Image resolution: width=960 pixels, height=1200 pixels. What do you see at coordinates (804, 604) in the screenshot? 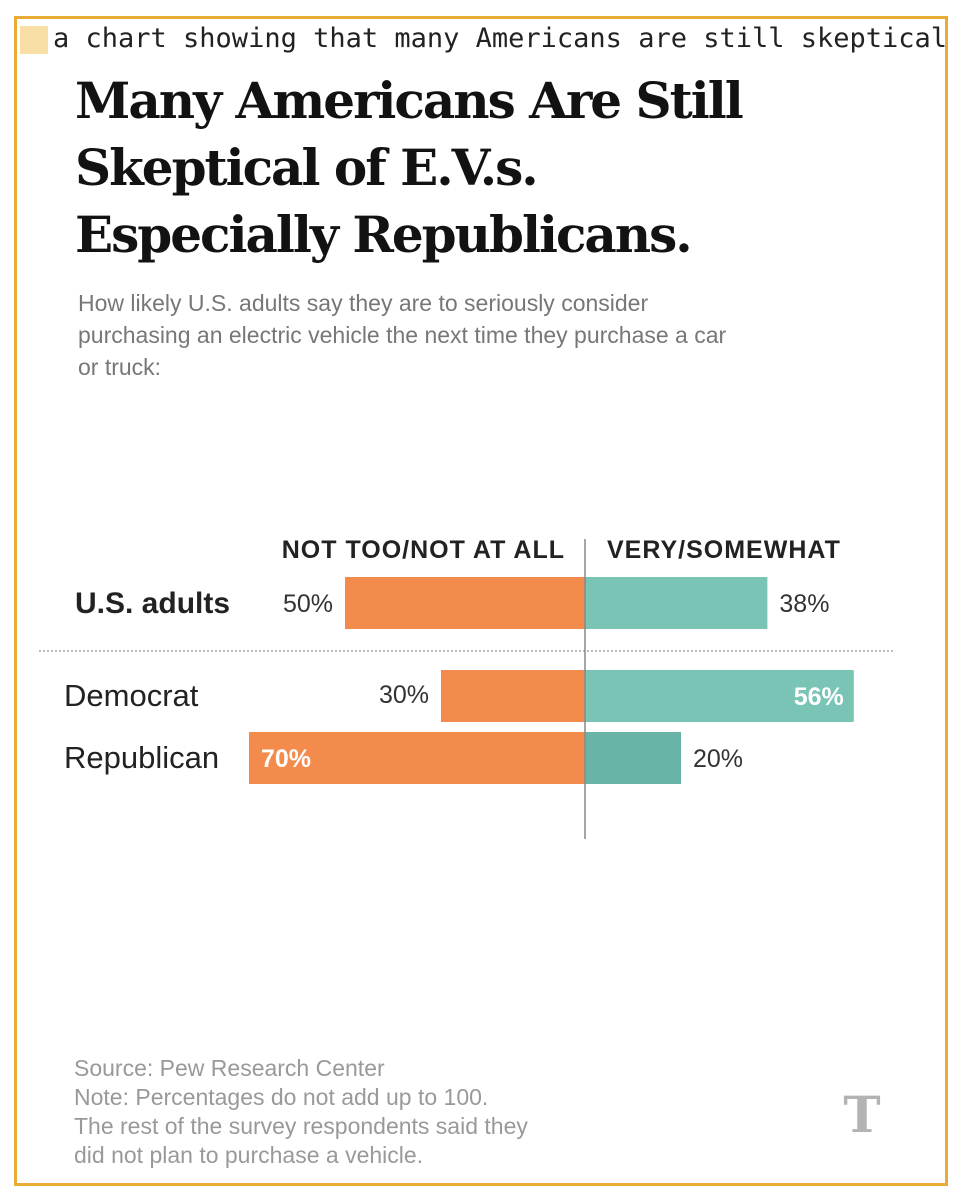
I see `data-label-positive: 38%` at bounding box center [804, 604].